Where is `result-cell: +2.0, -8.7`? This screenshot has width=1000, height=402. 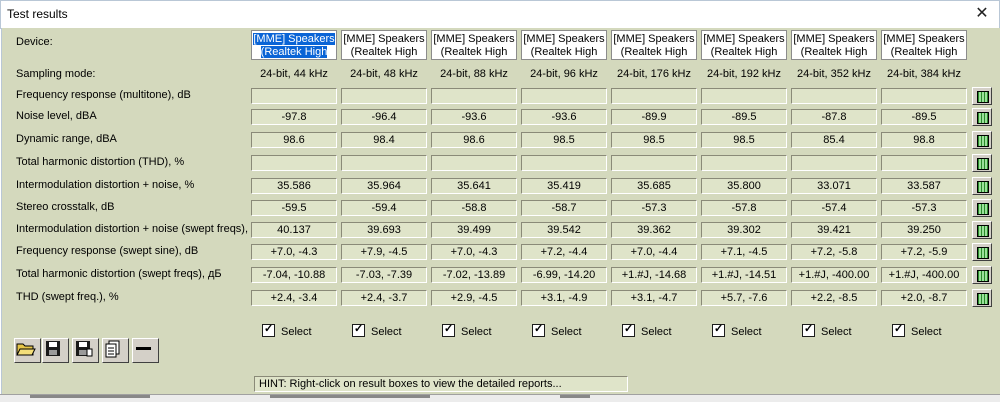 result-cell: +2.0, -8.7 is located at coordinates (924, 298).